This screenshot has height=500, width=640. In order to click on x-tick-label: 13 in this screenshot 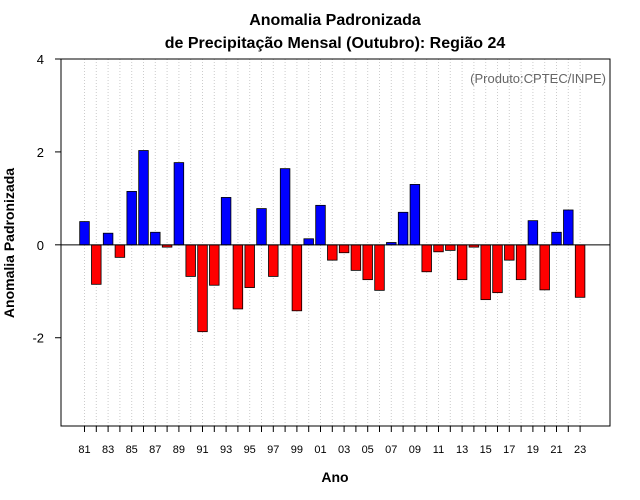, I will do `click(462, 450)`.